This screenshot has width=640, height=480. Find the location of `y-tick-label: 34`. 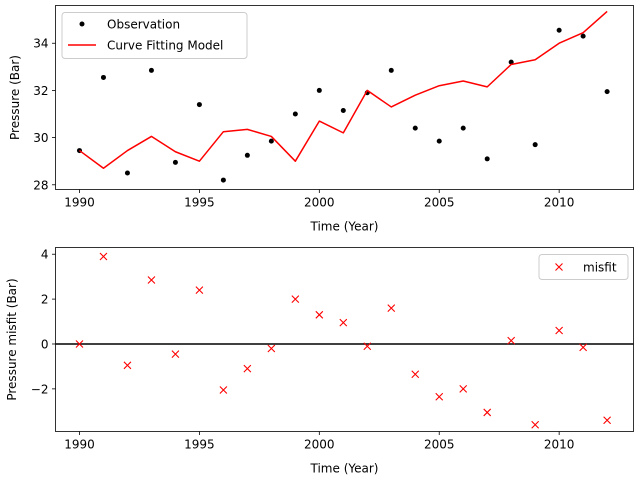

y-tick-label: 34 is located at coordinates (40, 44).